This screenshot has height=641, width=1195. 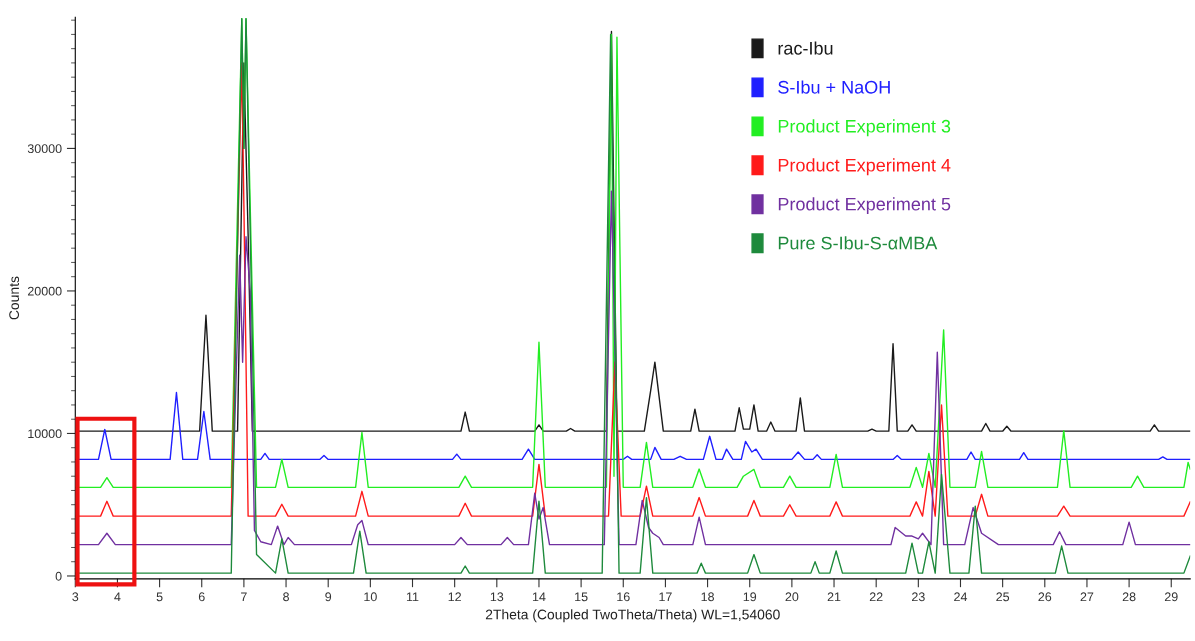 I want to click on x-tick-label: 26, so click(x=1045, y=597).